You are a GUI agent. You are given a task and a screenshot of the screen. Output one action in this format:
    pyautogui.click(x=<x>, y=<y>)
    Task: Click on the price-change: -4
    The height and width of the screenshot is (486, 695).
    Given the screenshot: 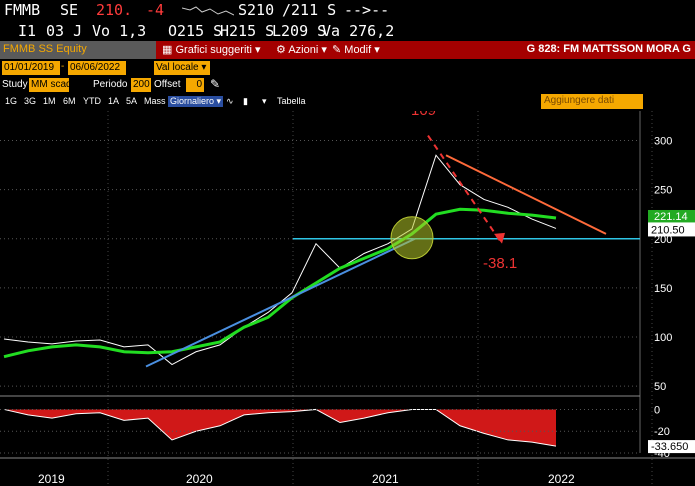 What is the action you would take?
    pyautogui.click(x=155, y=10)
    